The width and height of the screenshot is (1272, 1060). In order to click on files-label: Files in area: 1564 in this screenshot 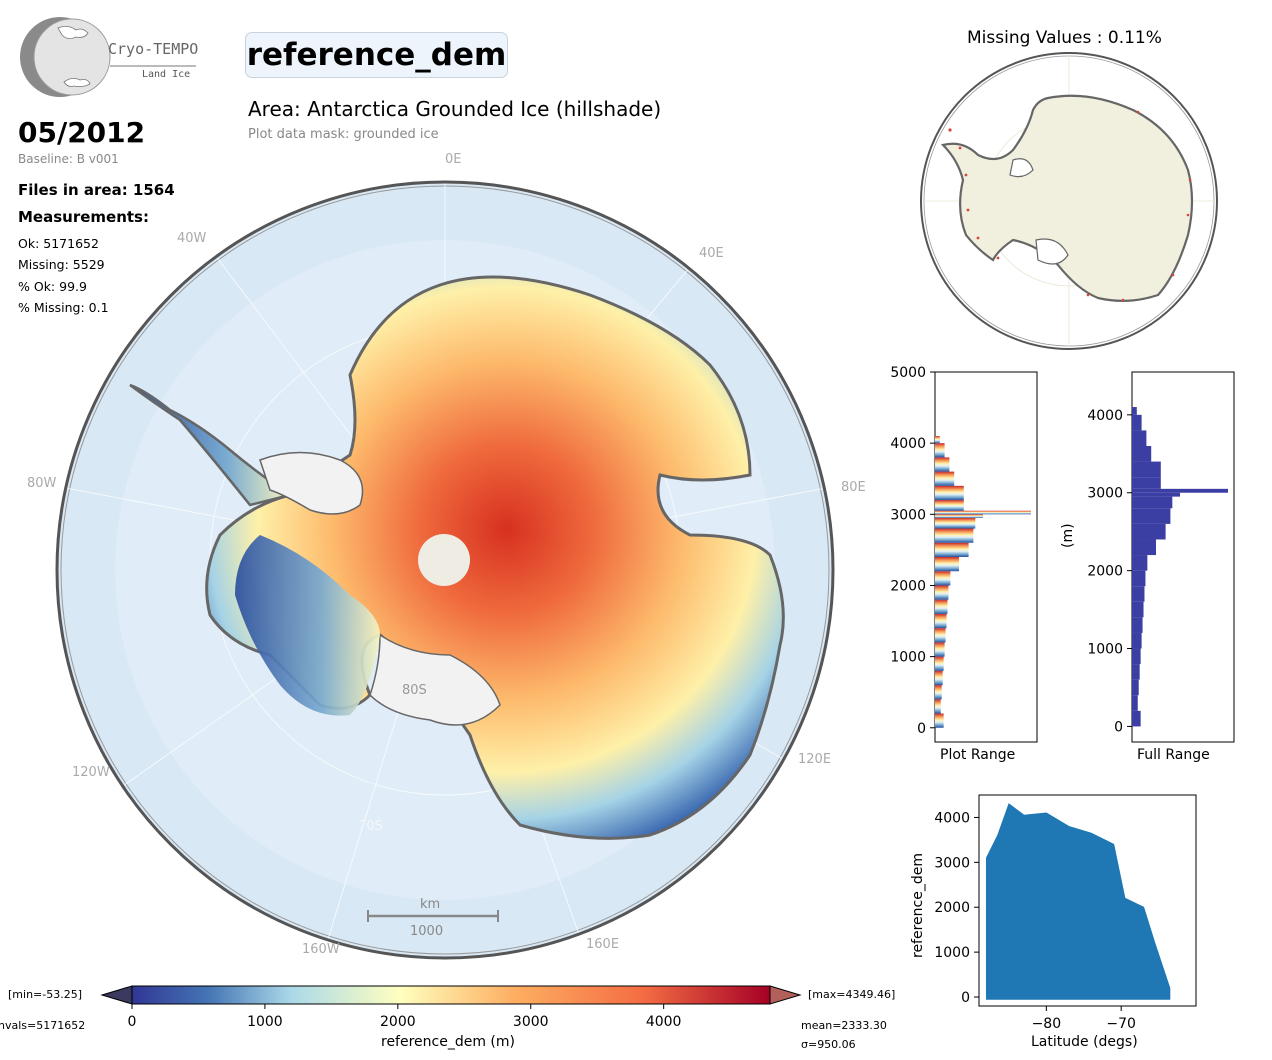, I will do `click(96, 190)`.